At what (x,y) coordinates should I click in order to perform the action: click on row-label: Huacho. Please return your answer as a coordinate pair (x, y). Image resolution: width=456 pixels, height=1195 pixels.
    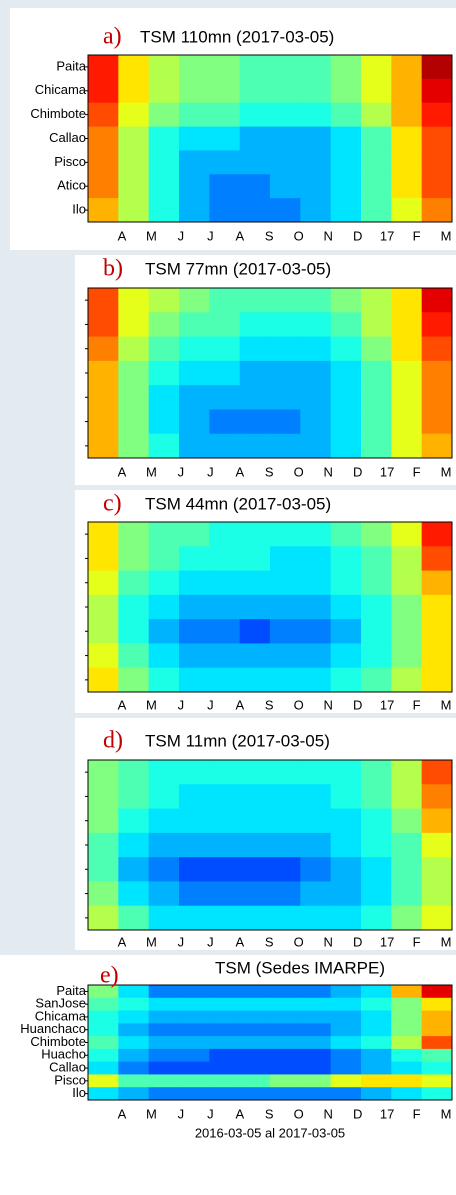
    Looking at the image, I should click on (63, 1054).